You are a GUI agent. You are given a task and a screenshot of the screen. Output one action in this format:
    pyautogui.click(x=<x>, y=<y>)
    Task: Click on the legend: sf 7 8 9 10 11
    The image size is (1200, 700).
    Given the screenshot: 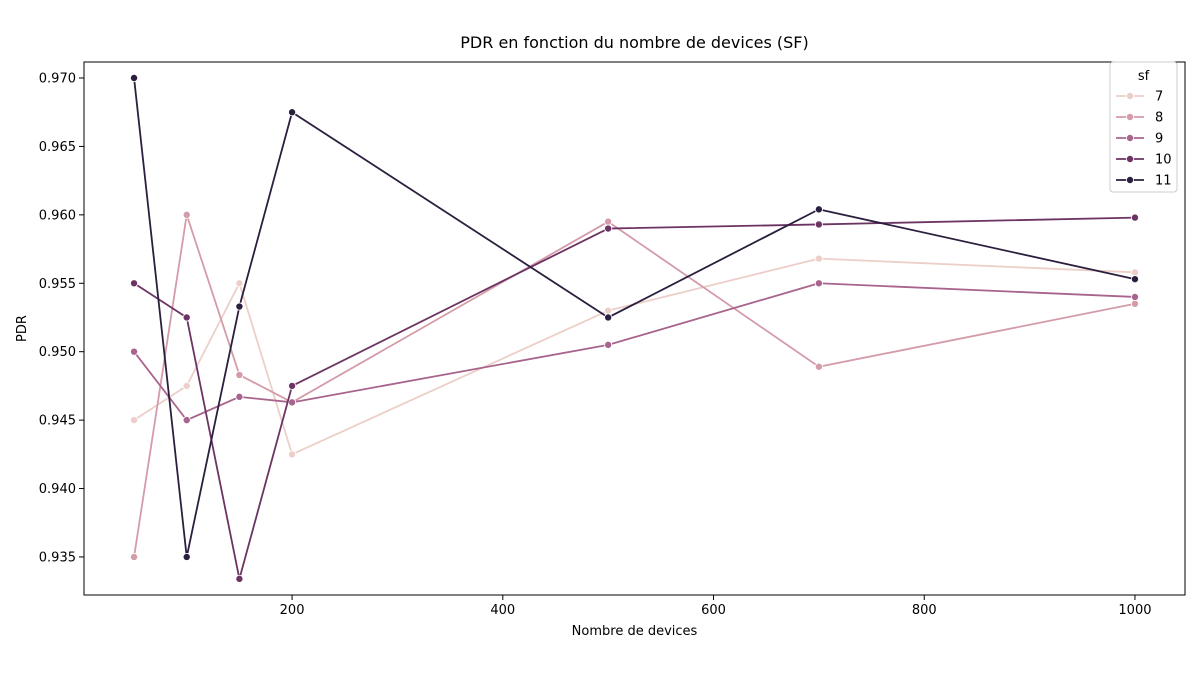 What is the action you would take?
    pyautogui.click(x=1143, y=127)
    